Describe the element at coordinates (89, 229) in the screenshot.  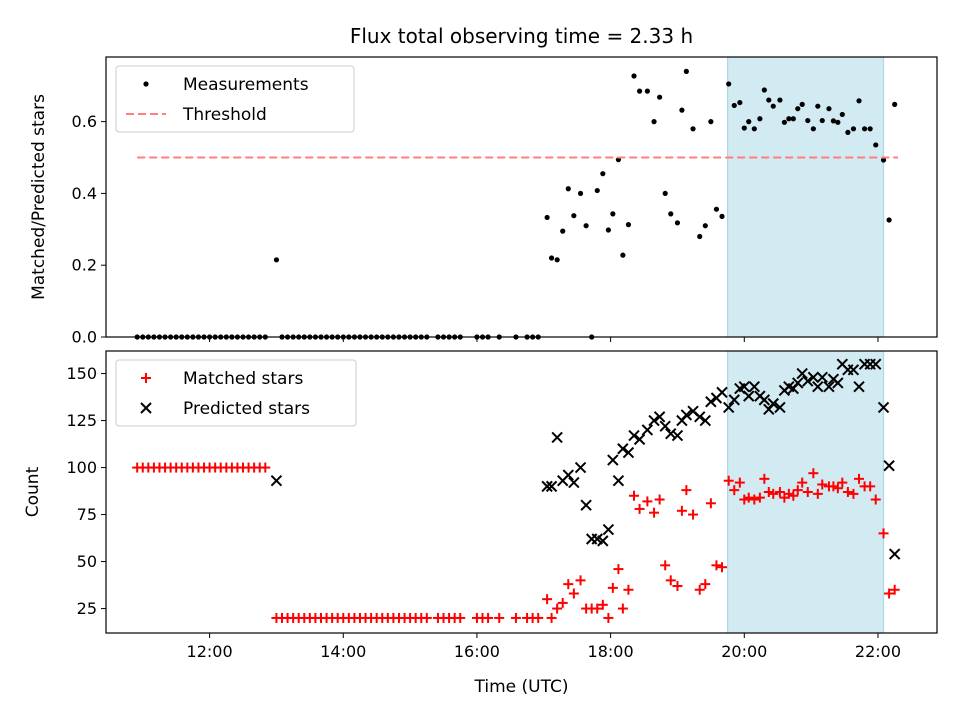
I see `ratio-y-axis: 0.0 0.2 0.4 0.6` at that location.